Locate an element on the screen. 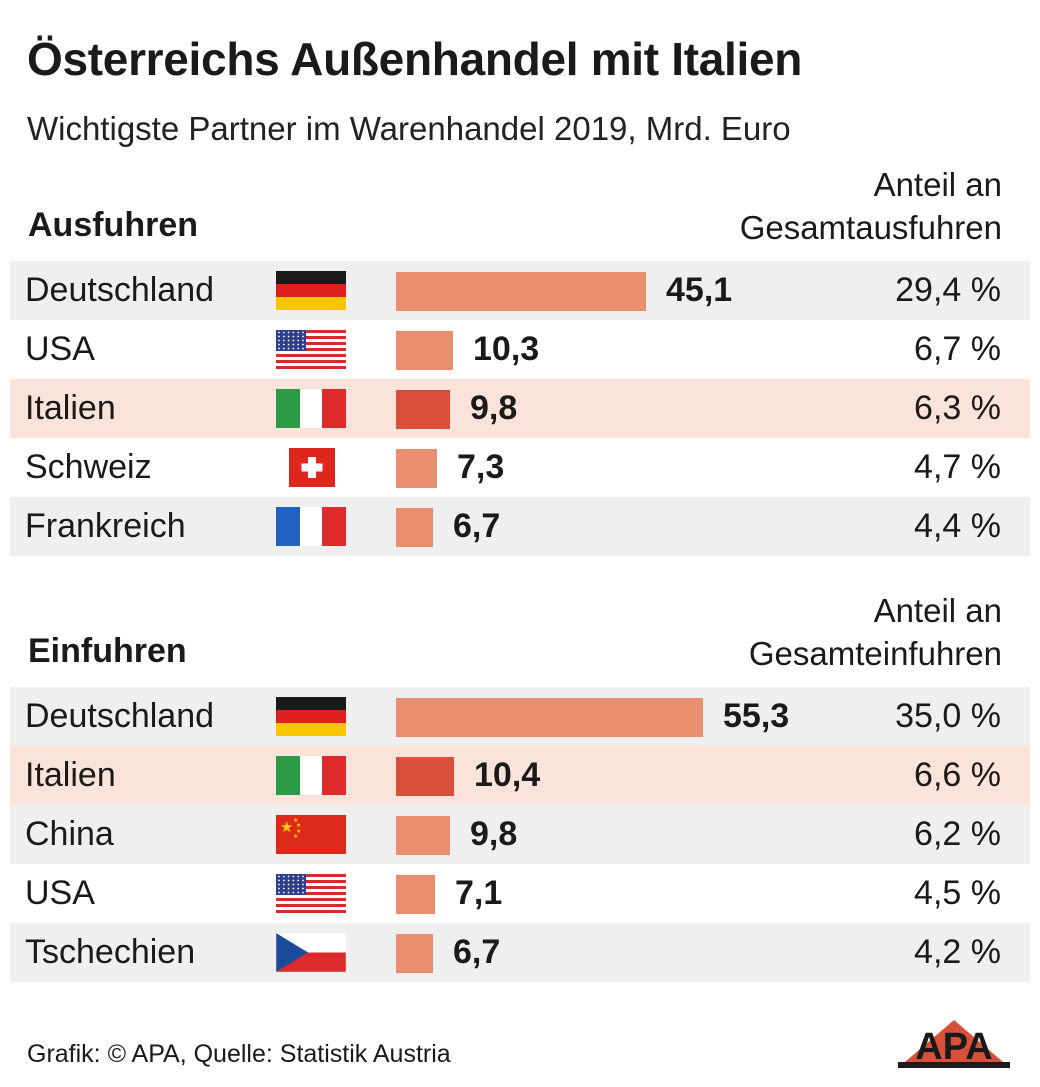 The height and width of the screenshot is (1087, 1040). share-value: 4,4 % is located at coordinates (957, 526).